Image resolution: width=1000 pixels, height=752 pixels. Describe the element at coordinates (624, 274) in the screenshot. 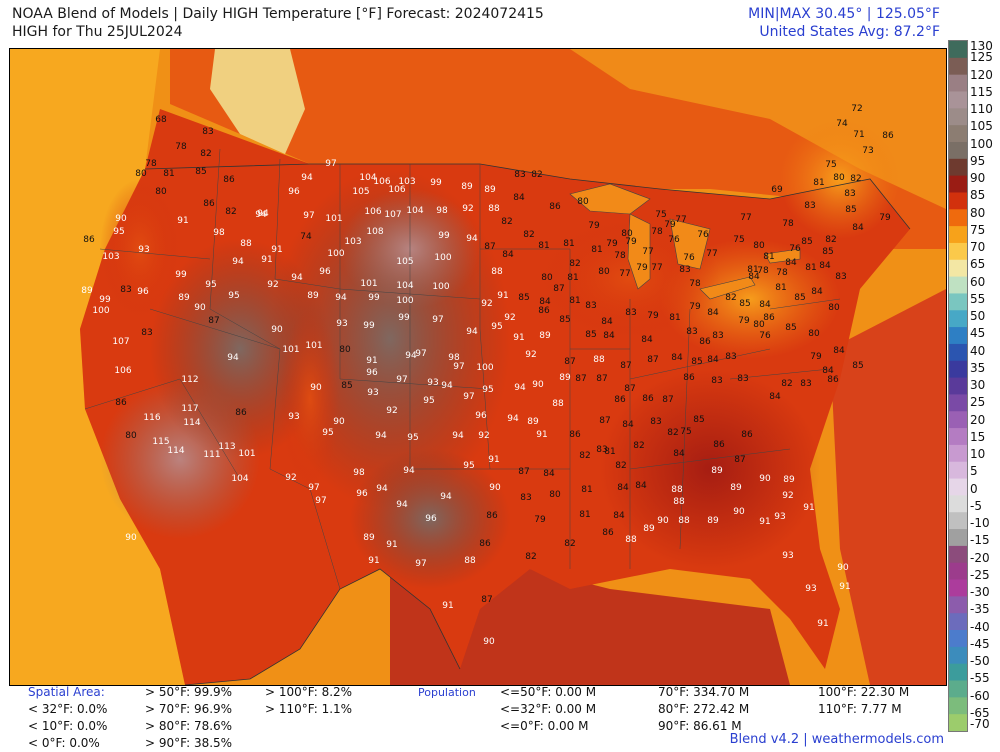

I see `city-temperature: 77` at that location.